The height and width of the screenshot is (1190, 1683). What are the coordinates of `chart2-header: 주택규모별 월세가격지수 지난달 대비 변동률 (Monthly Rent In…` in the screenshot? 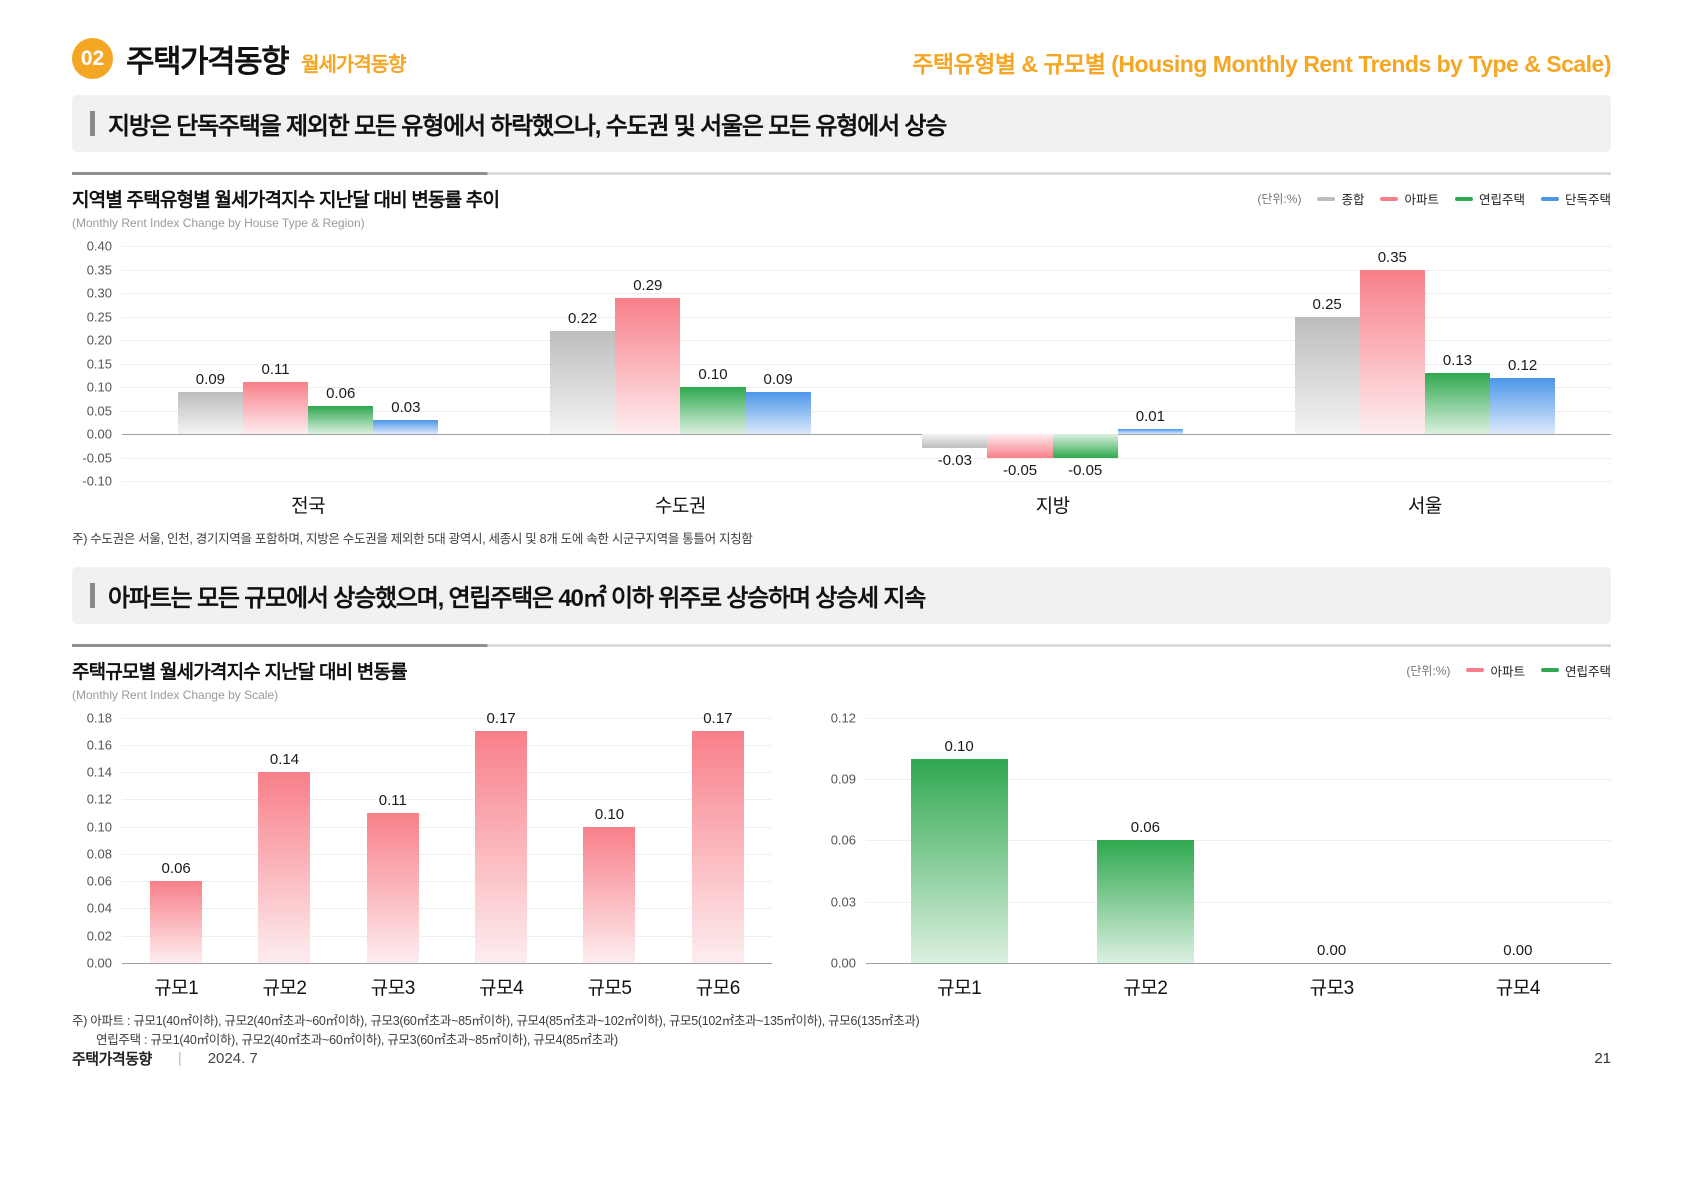 It's located at (841, 679).